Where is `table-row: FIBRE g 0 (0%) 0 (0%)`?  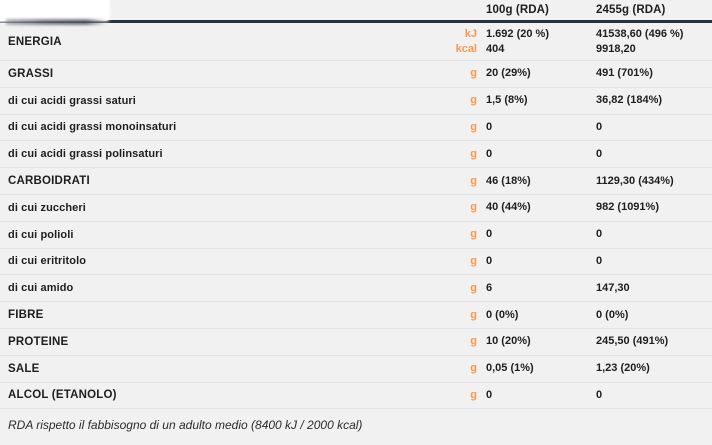 table-row: FIBRE g 0 (0%) 0 (0%) is located at coordinates (356, 315).